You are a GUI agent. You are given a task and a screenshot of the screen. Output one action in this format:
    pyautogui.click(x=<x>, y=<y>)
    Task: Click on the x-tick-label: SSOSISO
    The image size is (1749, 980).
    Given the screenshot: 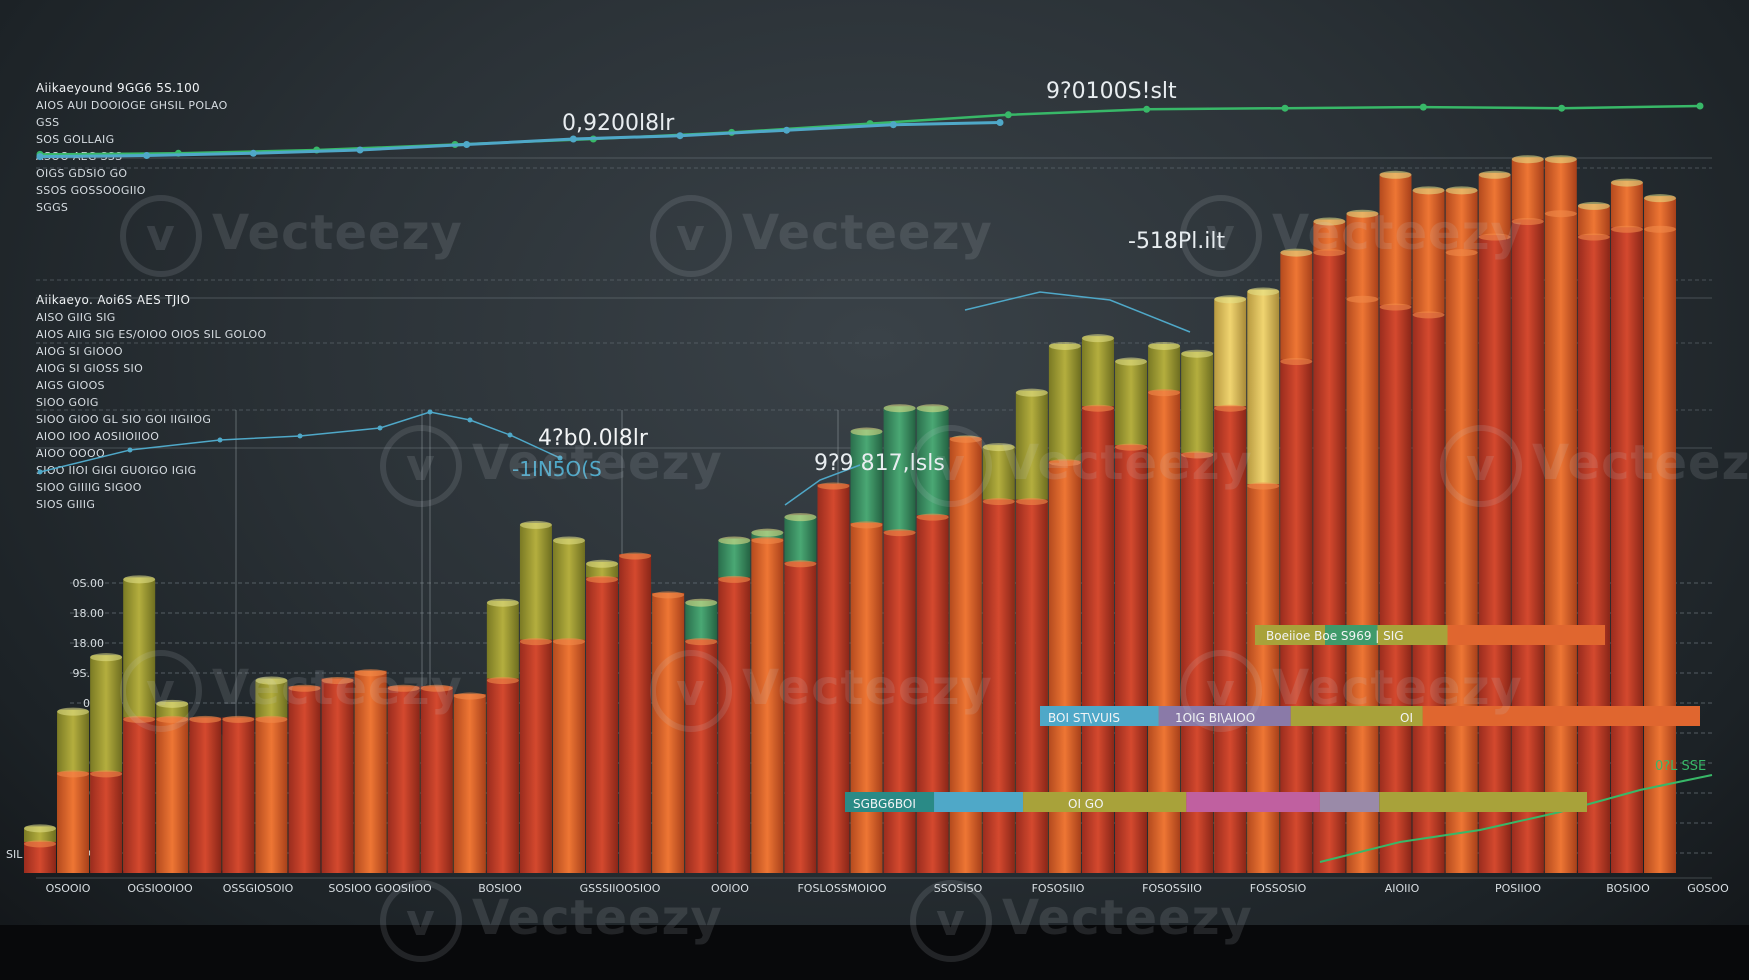 What is the action you would take?
    pyautogui.click(x=958, y=888)
    